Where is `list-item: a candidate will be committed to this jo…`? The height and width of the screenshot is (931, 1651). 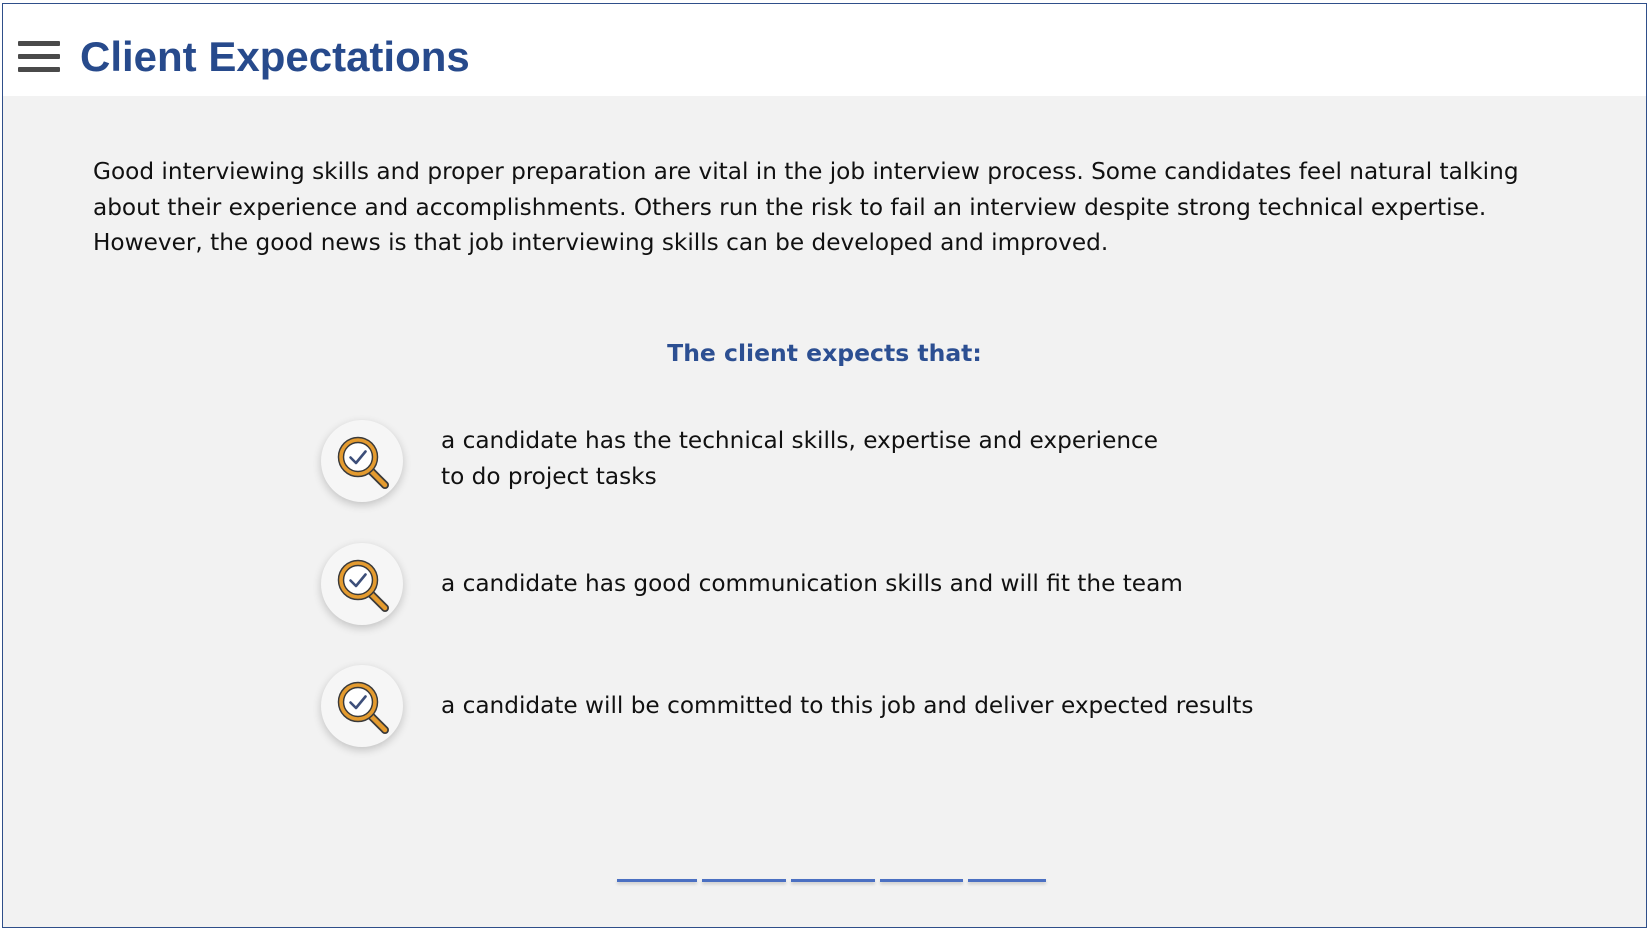
list-item: a candidate will be committed to this jo… is located at coordinates (871, 708).